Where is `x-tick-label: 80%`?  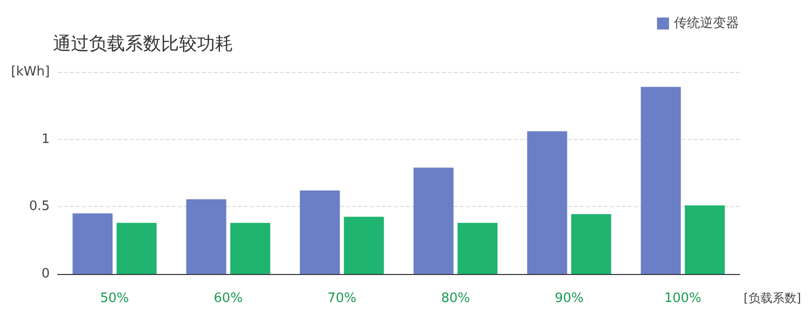 x-tick-label: 80% is located at coordinates (455, 298).